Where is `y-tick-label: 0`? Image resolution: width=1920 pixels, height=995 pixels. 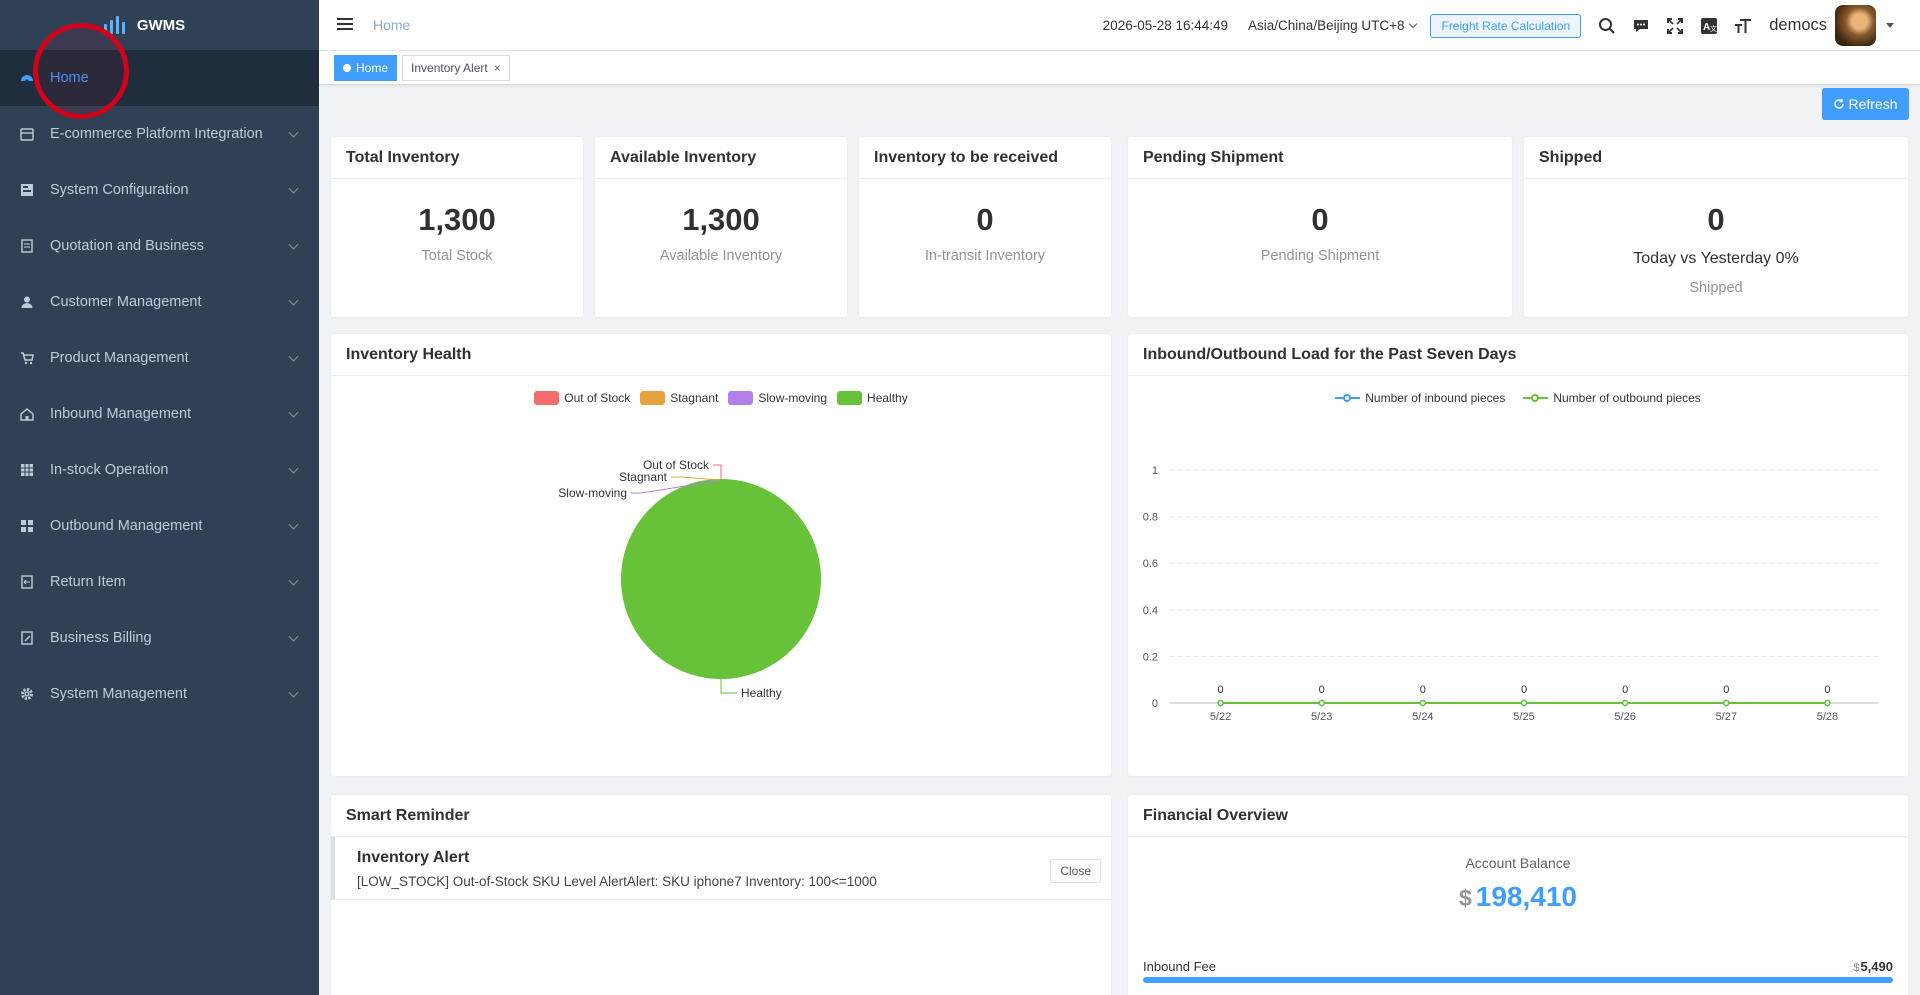
y-tick-label: 0 is located at coordinates (1155, 704).